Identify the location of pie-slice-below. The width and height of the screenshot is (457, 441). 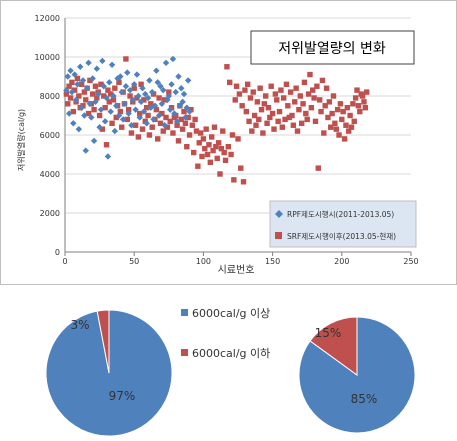
(103, 341).